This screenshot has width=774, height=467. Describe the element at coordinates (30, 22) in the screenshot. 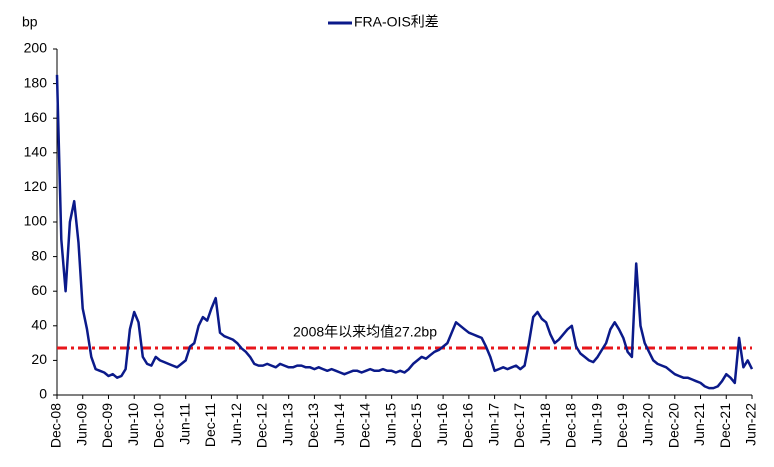

I see `y-axis-label: bp` at that location.